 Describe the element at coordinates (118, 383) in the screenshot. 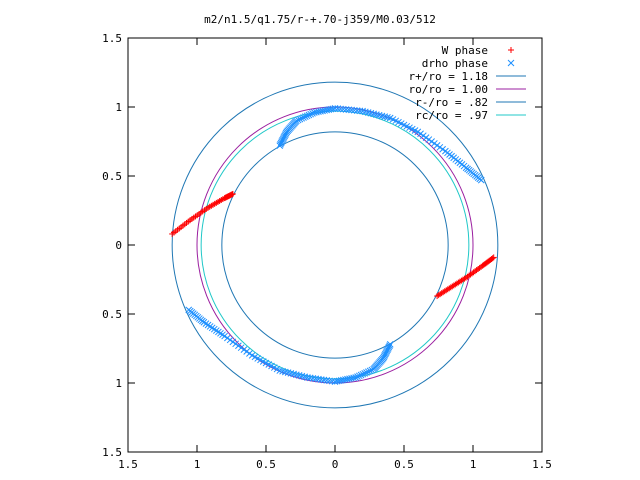

I see `y-tick-label-5: 1` at that location.